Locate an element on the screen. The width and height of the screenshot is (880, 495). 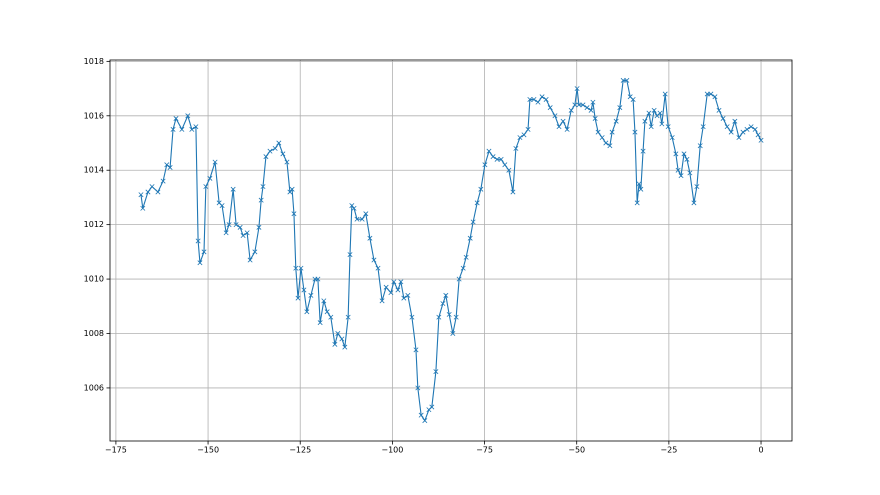
y-tick-label: 1012 is located at coordinates (94, 224).